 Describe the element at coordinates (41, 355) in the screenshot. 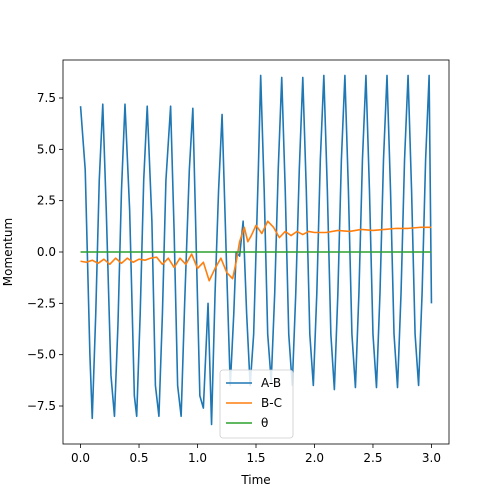

I see `y-tick-label: −5.0` at that location.